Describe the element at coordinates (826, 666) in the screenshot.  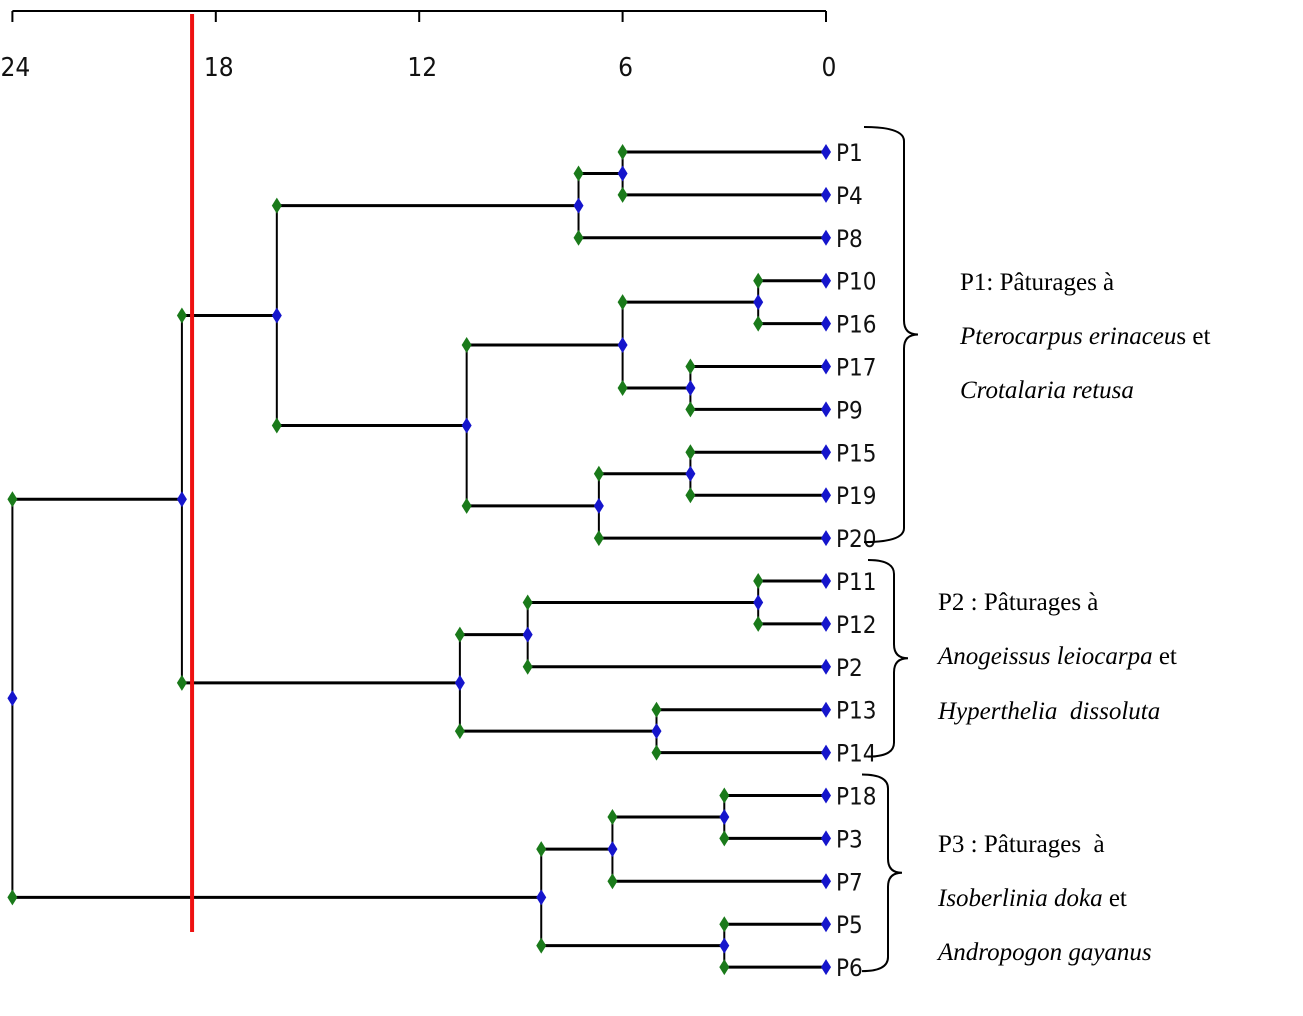
I see `leaf-node-p2` at that location.